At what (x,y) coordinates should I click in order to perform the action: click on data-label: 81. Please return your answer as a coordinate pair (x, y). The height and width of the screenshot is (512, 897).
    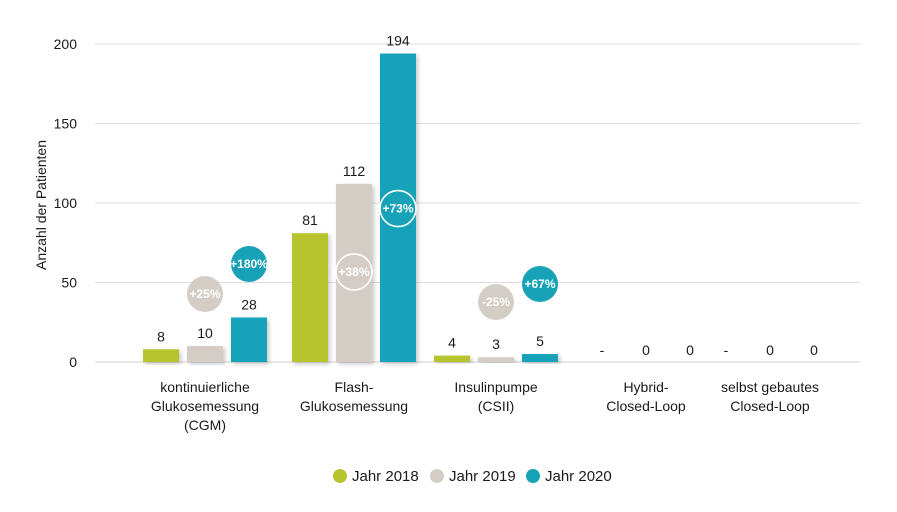
    Looking at the image, I should click on (310, 220).